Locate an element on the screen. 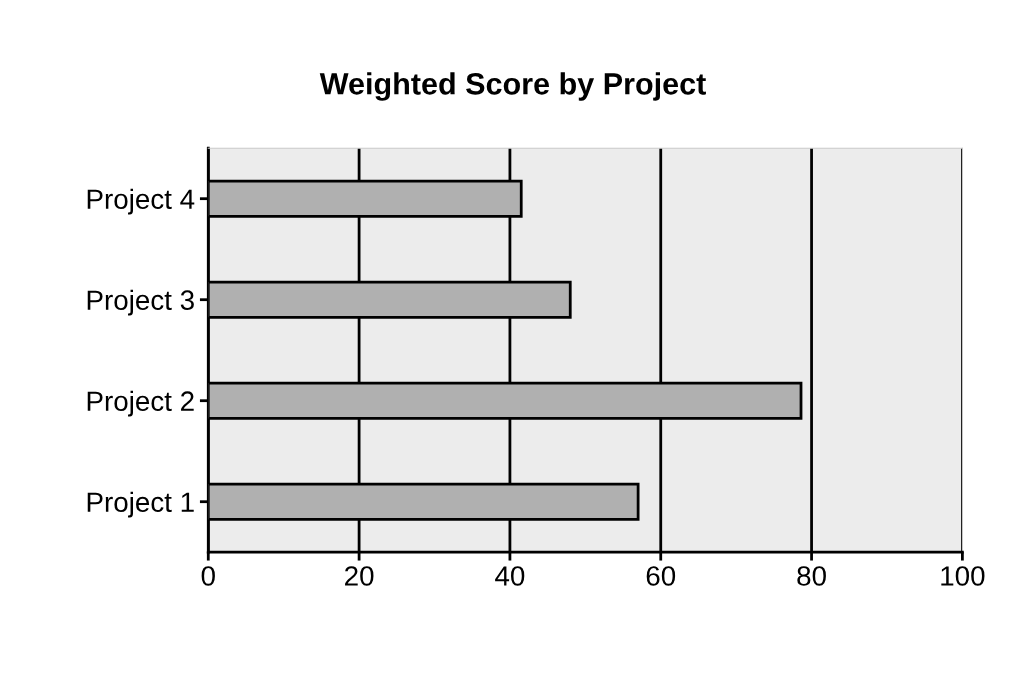  x-tick-label: 60 is located at coordinates (661, 576).